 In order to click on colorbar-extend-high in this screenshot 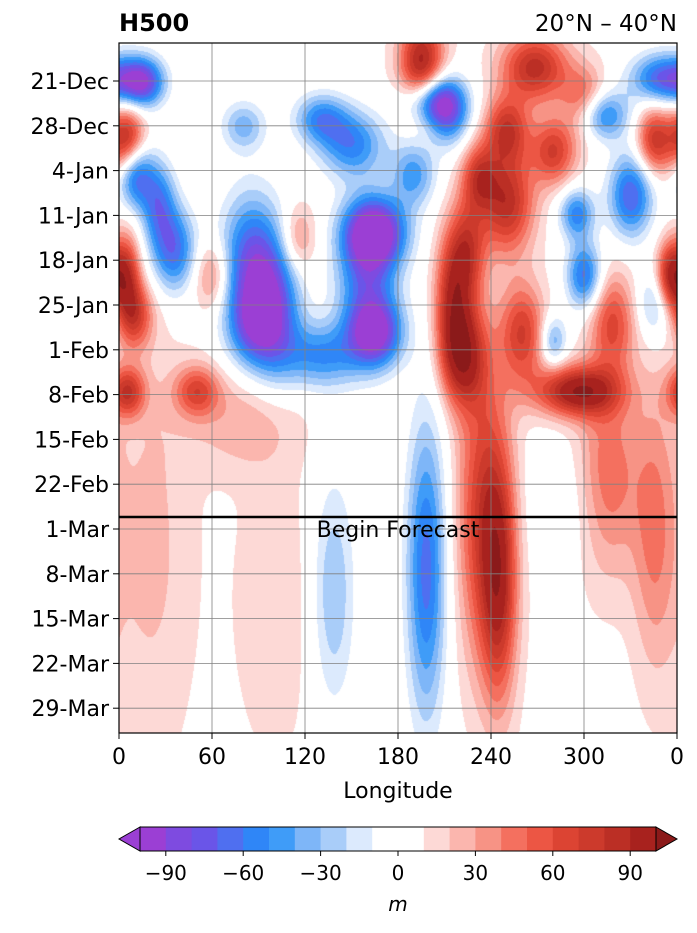, I will do `click(667, 839)`.